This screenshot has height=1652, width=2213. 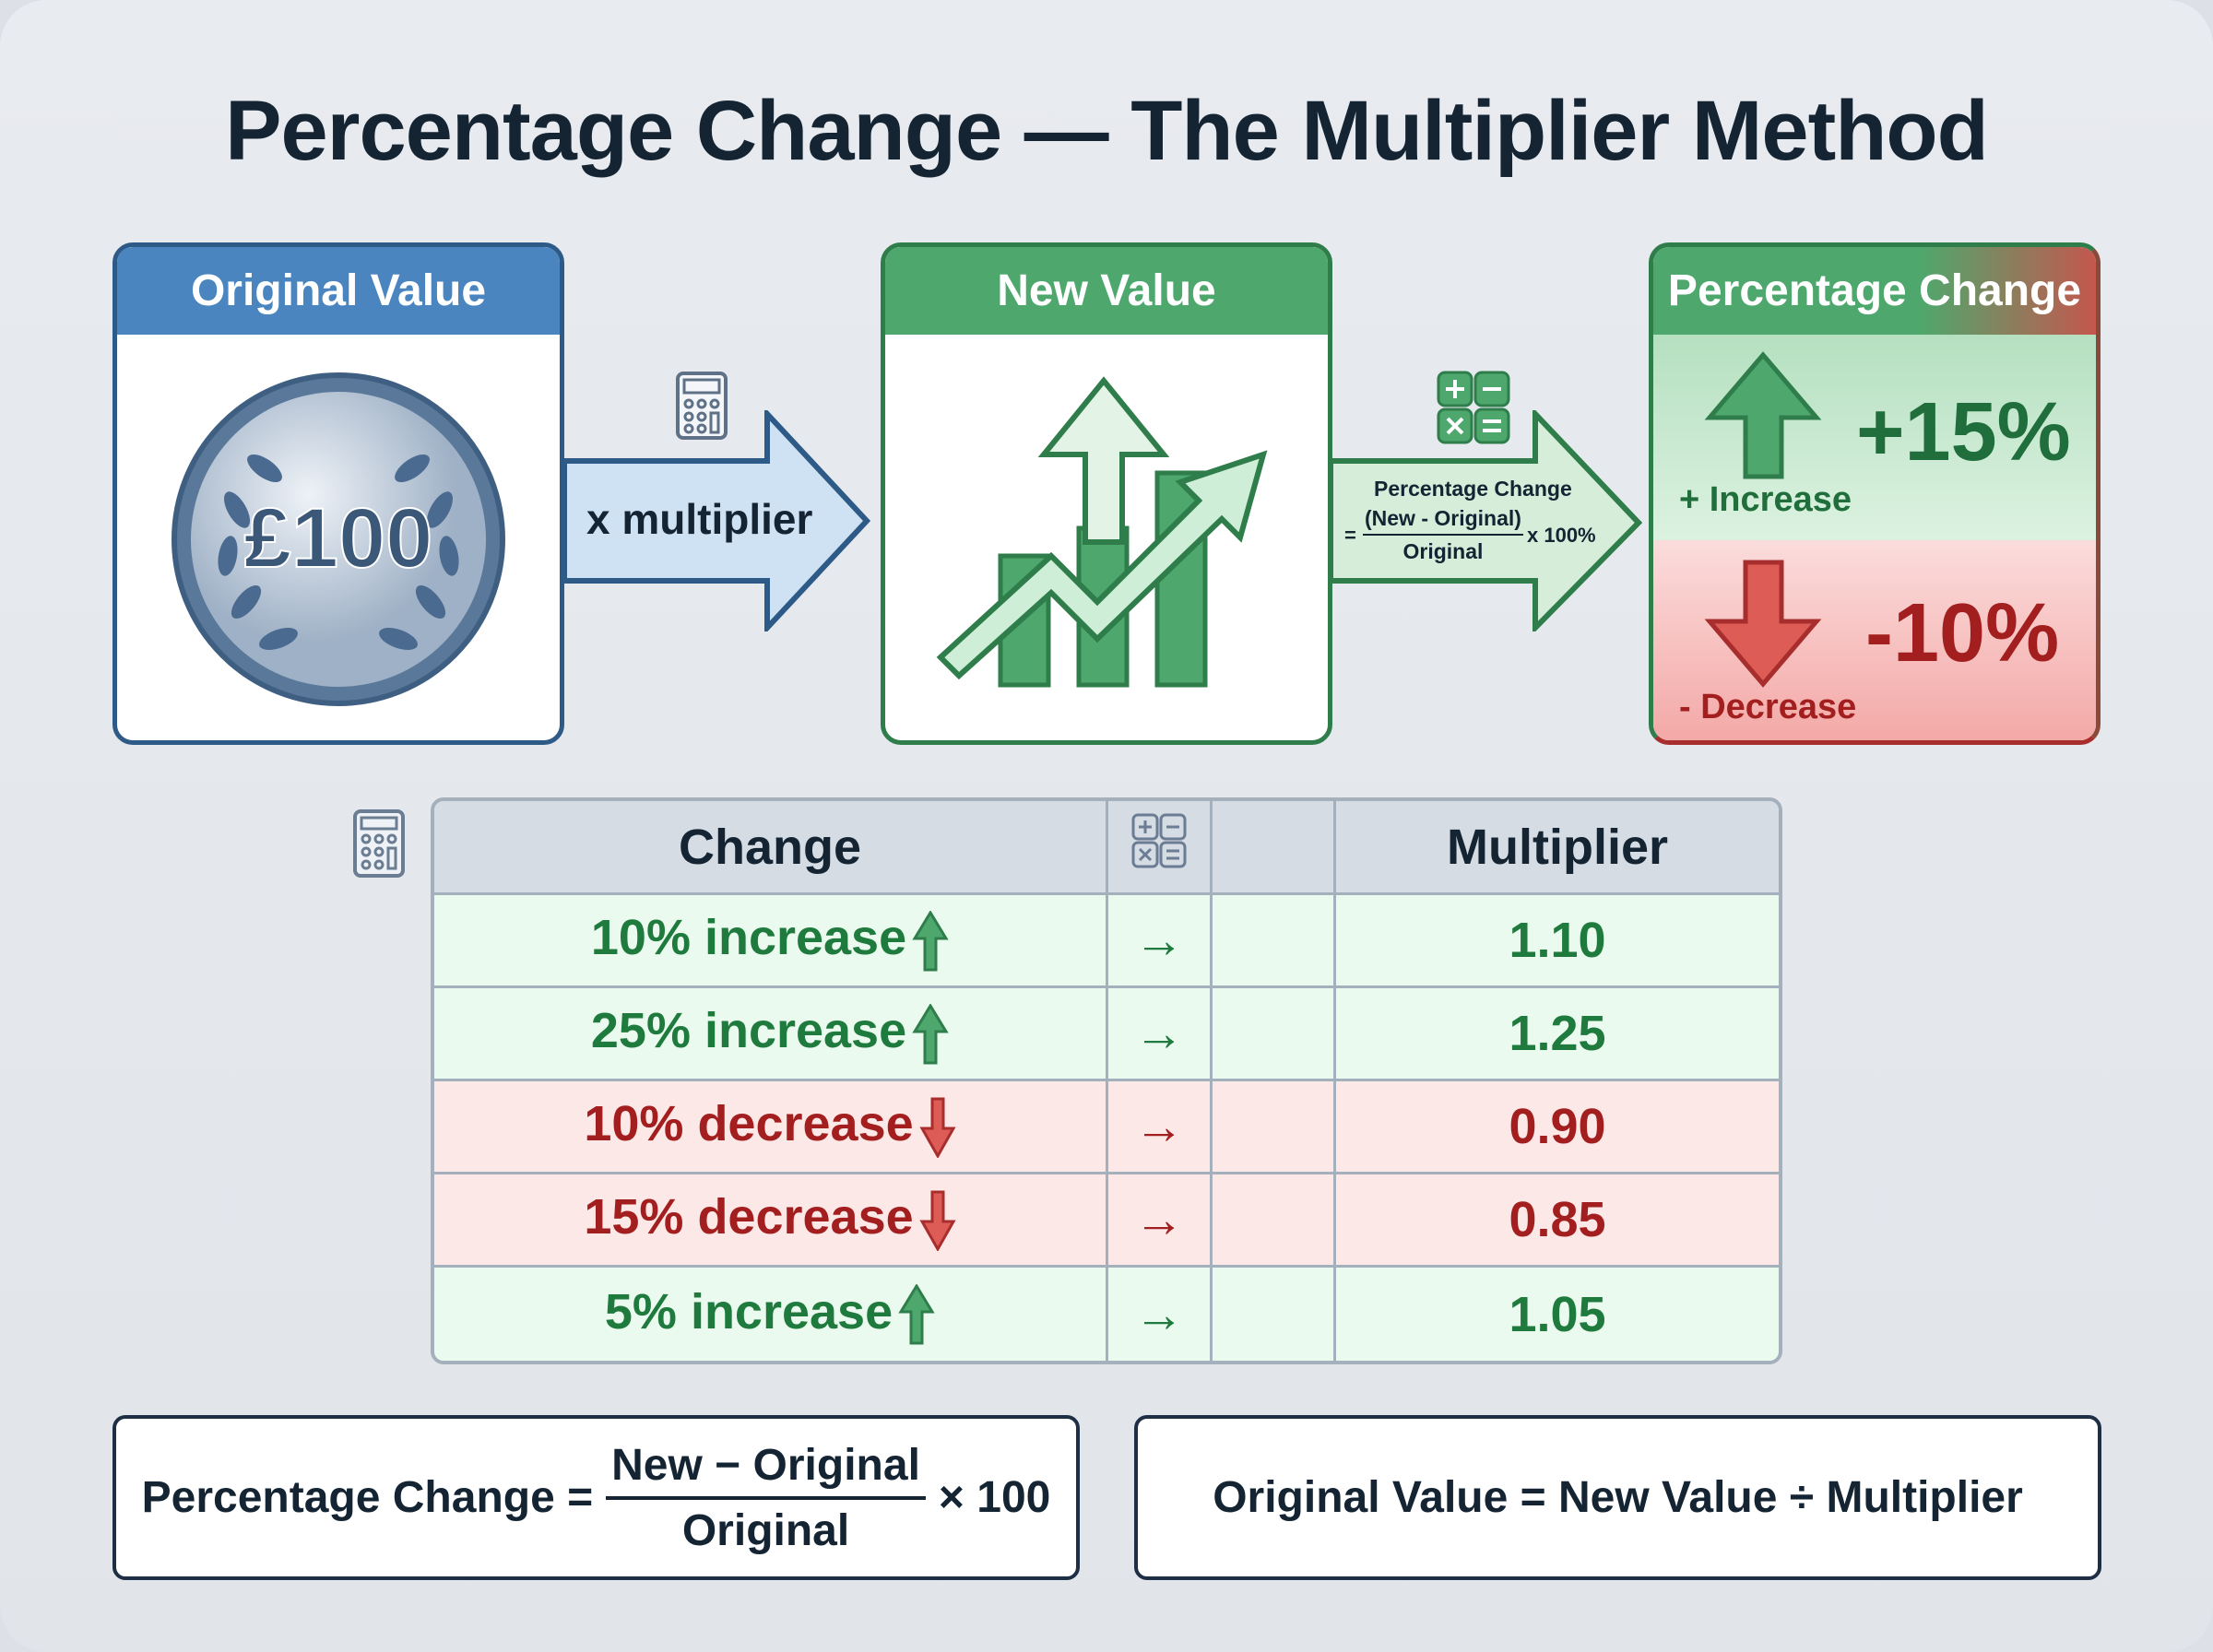 What do you see at coordinates (1557, 1314) in the screenshot?
I see `multiplier-cell: 1.05` at bounding box center [1557, 1314].